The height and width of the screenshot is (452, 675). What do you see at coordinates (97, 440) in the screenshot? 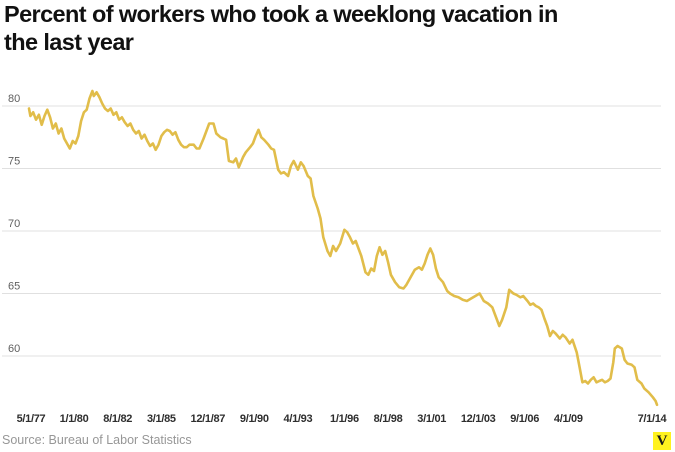
I see `source-note: Source: Bureau of Labor Statistics` at bounding box center [97, 440].